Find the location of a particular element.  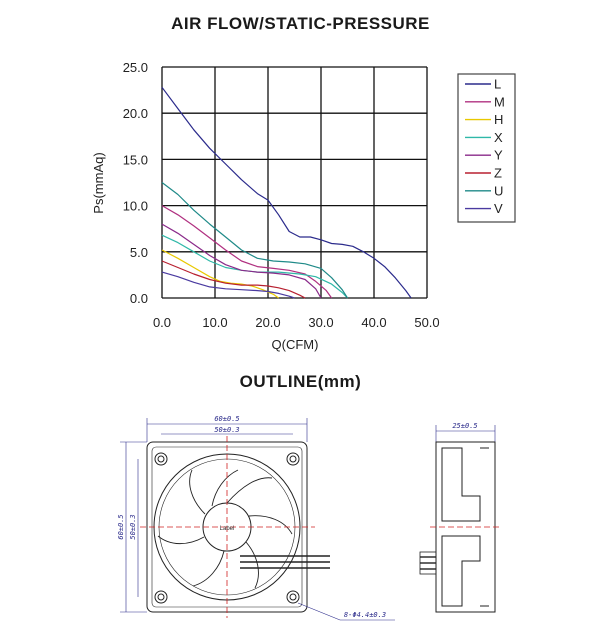

y-tick-label: 5.0 is located at coordinates (139, 252).